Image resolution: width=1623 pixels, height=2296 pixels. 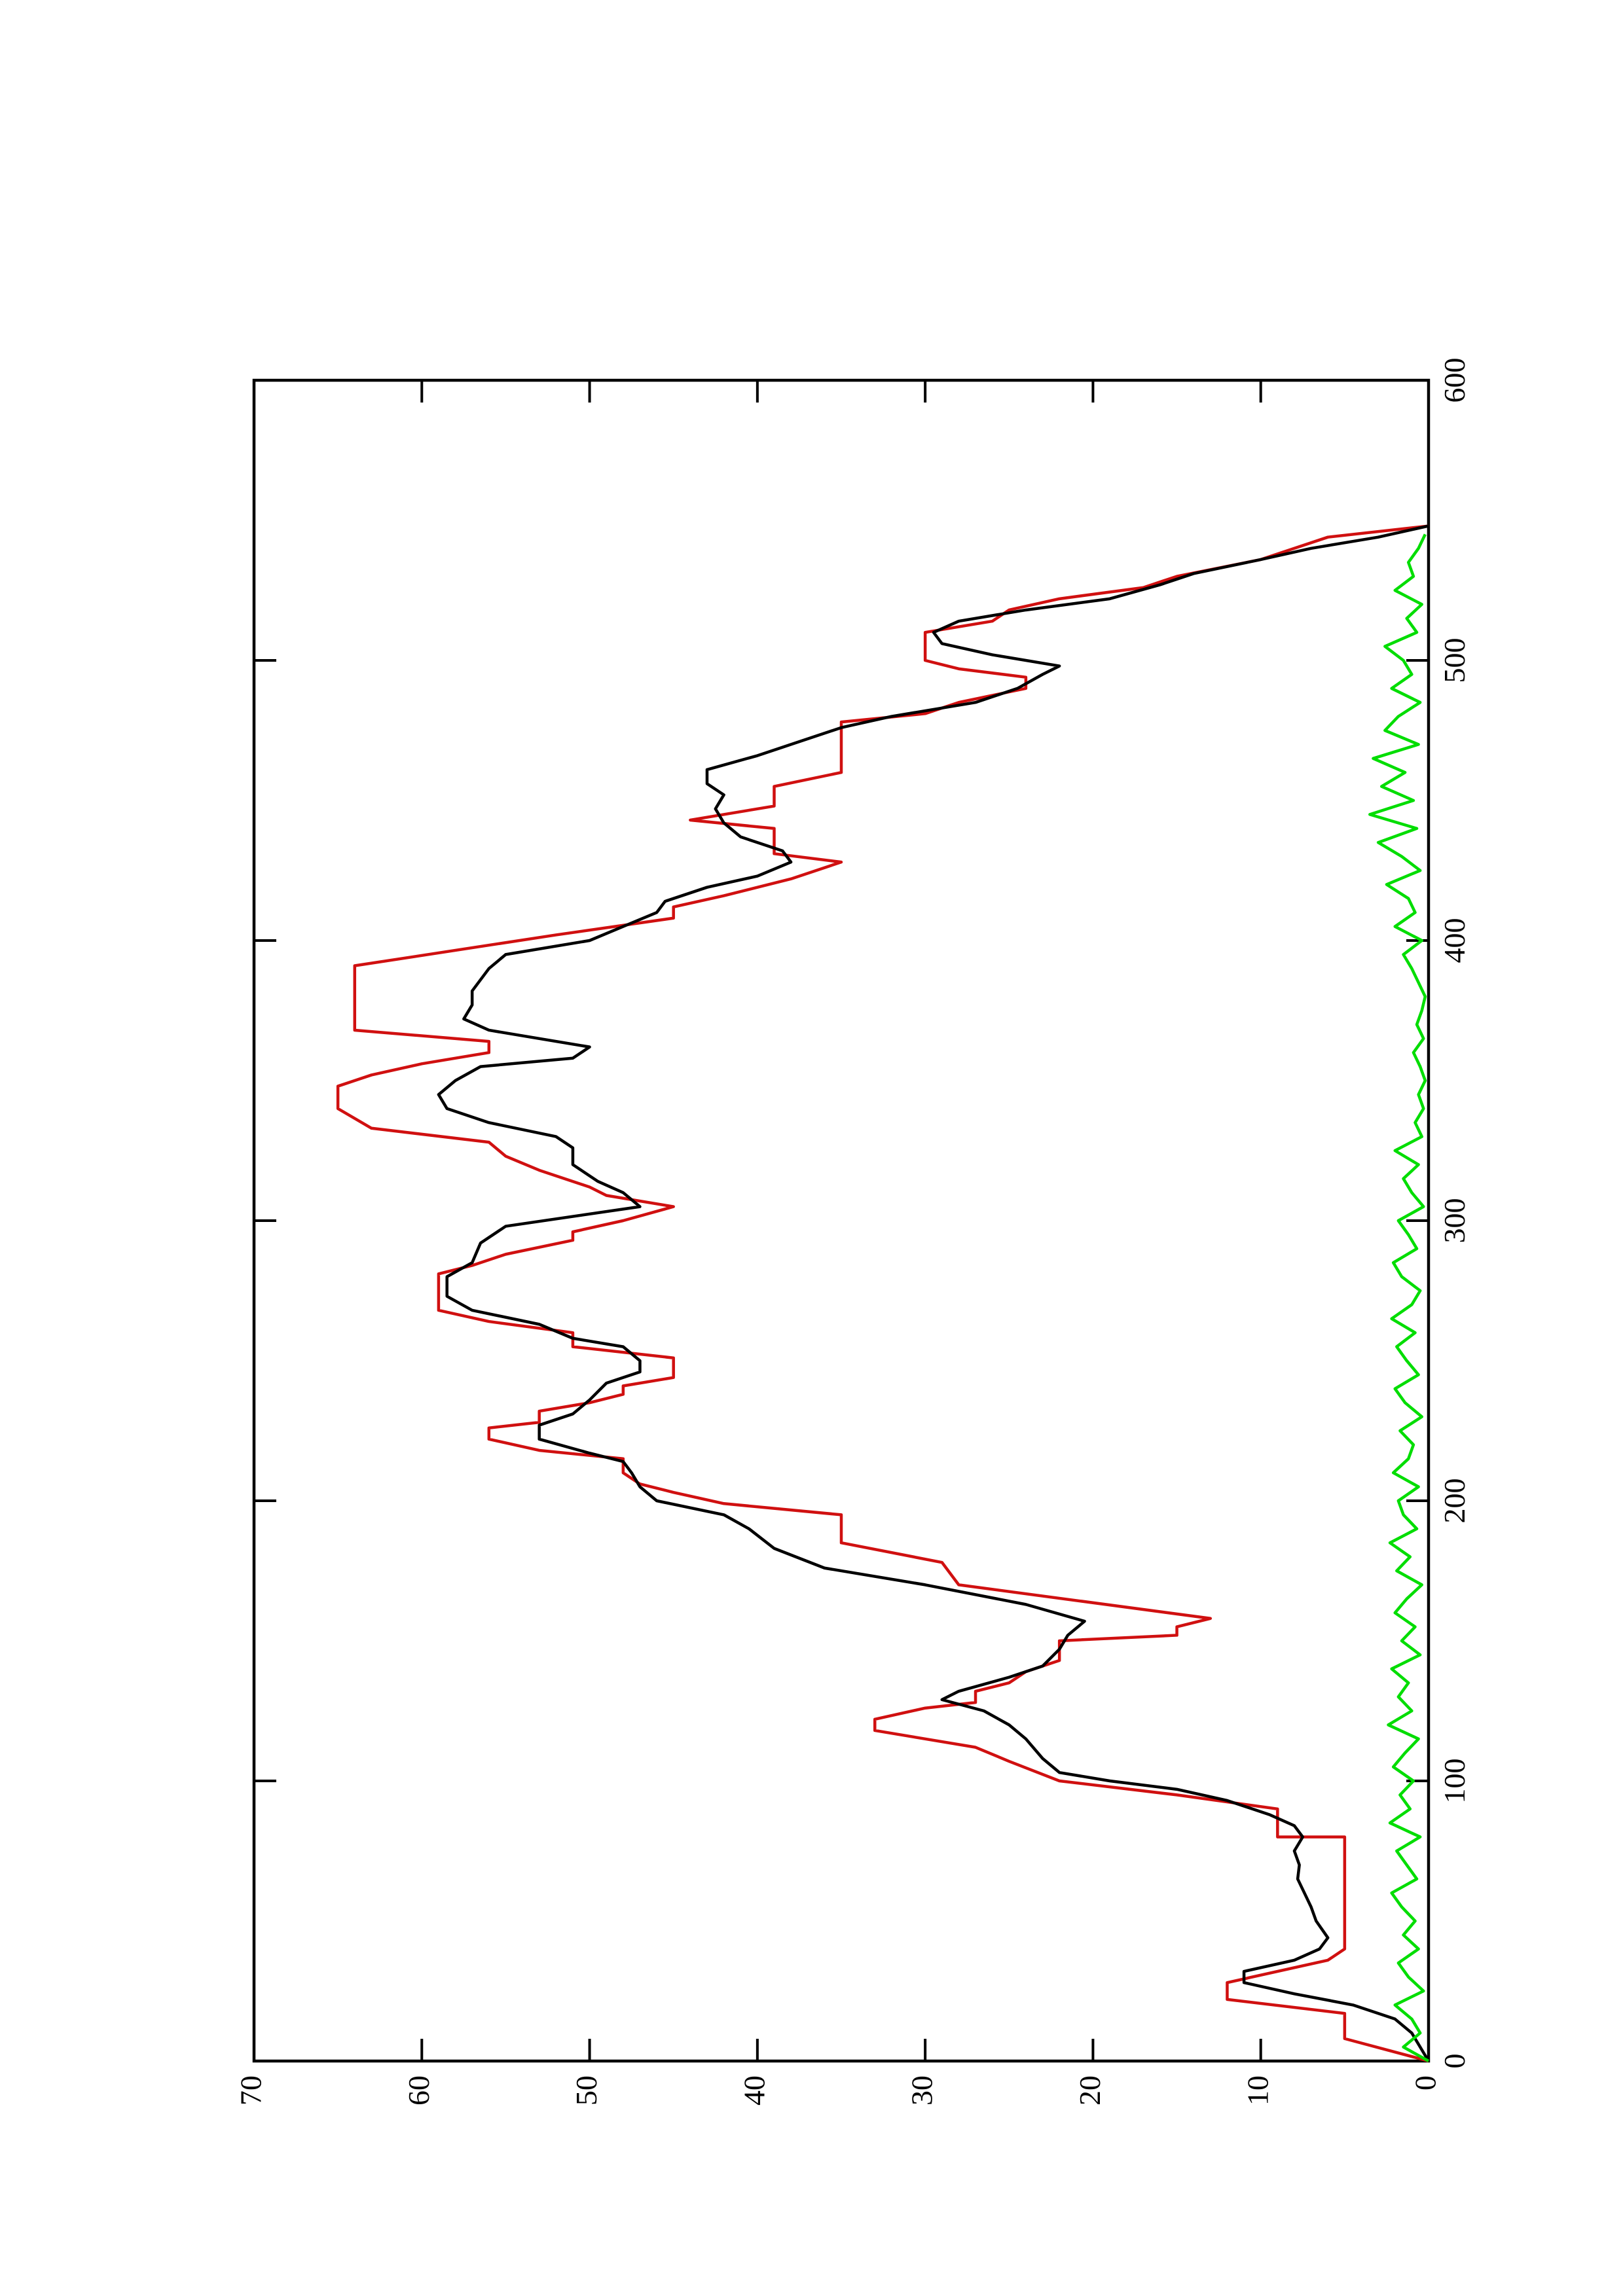 I want to click on x-tick-label: 200, so click(x=1454, y=1501).